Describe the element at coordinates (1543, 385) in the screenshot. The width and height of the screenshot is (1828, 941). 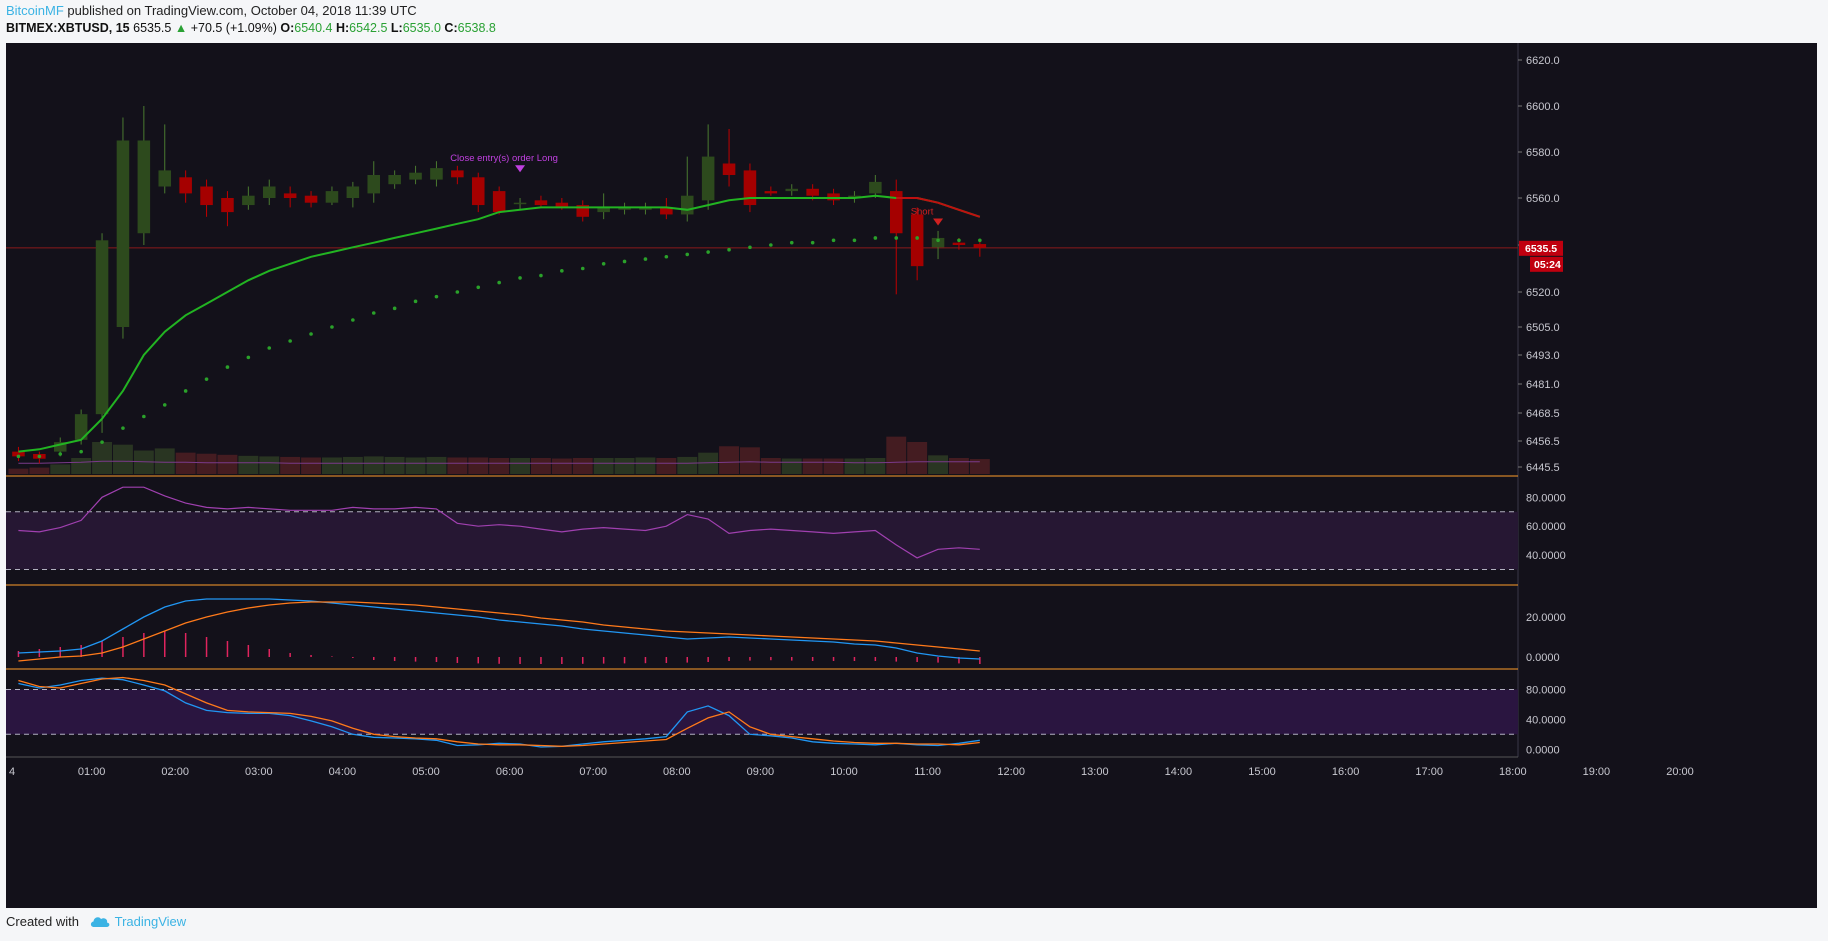
I see `price-tick-label: 6481.0` at that location.